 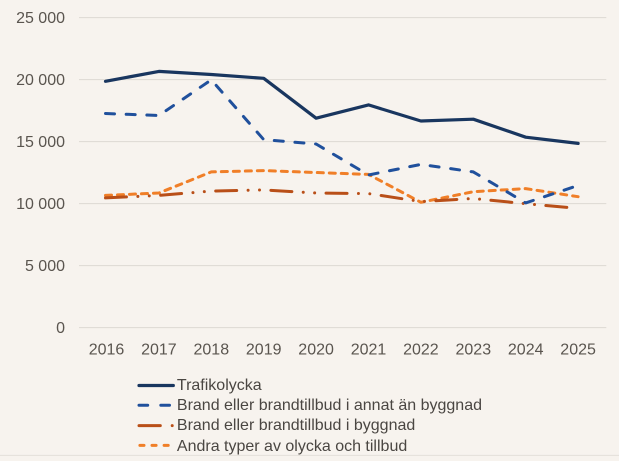 What do you see at coordinates (212, 349) in the screenshot?
I see `svg-text: 2018` at bounding box center [212, 349].